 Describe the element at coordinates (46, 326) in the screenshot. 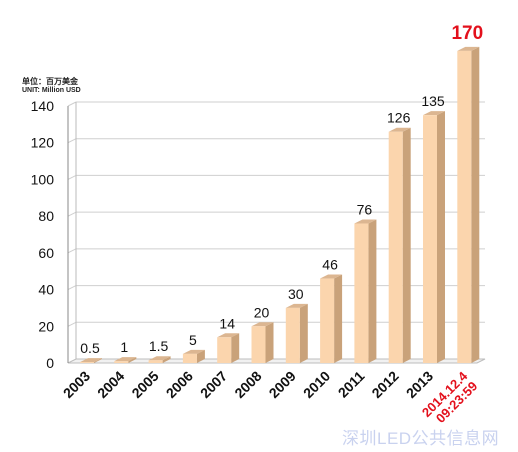

I see `y-tick-label: 20` at that location.